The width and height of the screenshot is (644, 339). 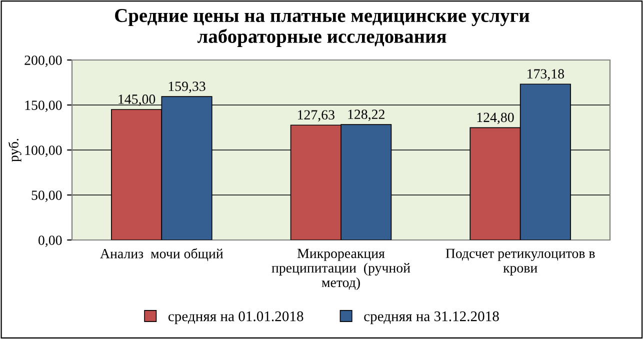 I want to click on y-tick-label: 0,00, so click(x=50, y=241).